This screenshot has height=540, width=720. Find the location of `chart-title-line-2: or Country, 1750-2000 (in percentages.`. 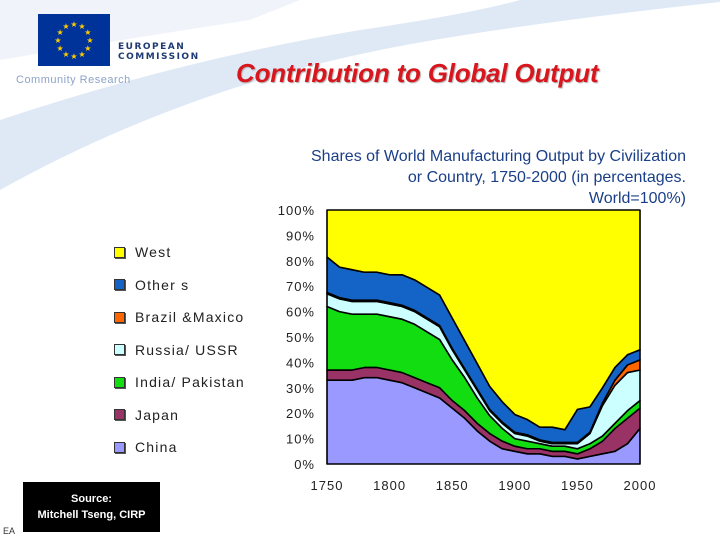

chart-title-line-2: or Country, 1750-2000 (in percentages. is located at coordinates (546, 177).